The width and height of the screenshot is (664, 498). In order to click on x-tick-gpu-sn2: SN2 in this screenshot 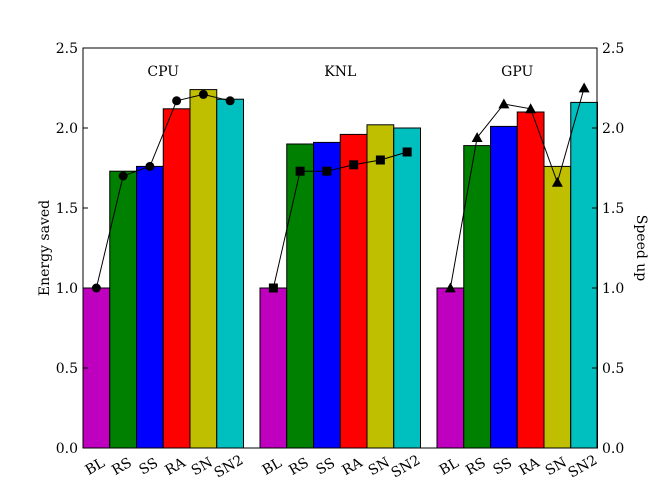, I will do `click(583, 466)`.